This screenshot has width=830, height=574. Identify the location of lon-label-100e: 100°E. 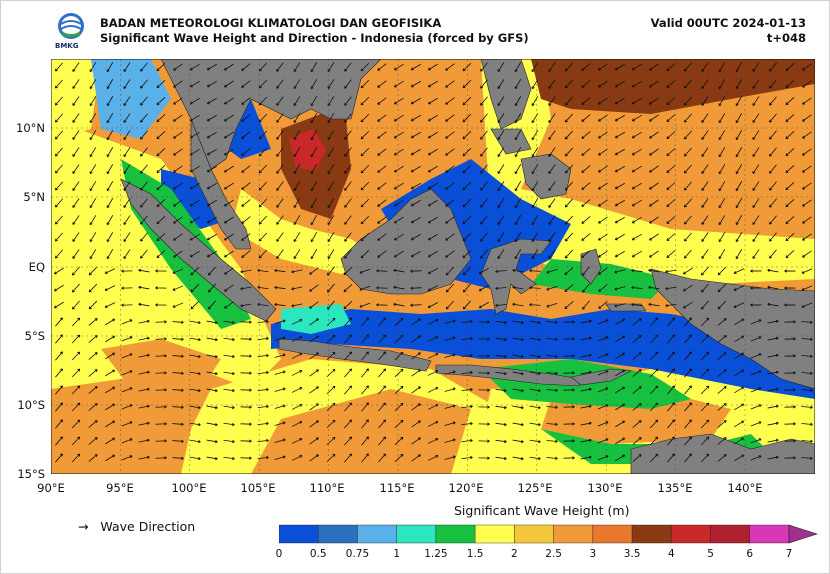
(189, 488).